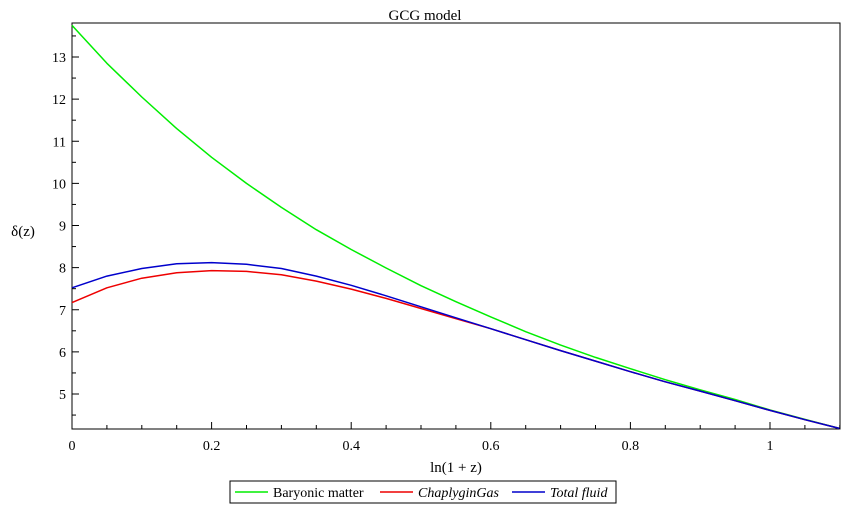 This screenshot has width=848, height=510. Describe the element at coordinates (59, 58) in the screenshot. I see `y-tick-label: 13` at that location.